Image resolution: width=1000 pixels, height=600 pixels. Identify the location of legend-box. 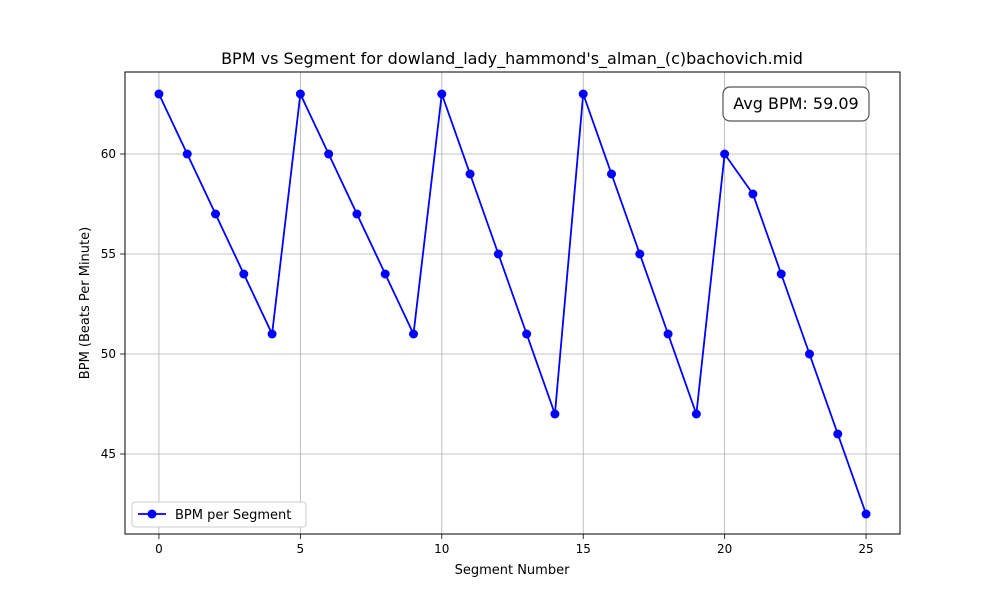
(219, 514).